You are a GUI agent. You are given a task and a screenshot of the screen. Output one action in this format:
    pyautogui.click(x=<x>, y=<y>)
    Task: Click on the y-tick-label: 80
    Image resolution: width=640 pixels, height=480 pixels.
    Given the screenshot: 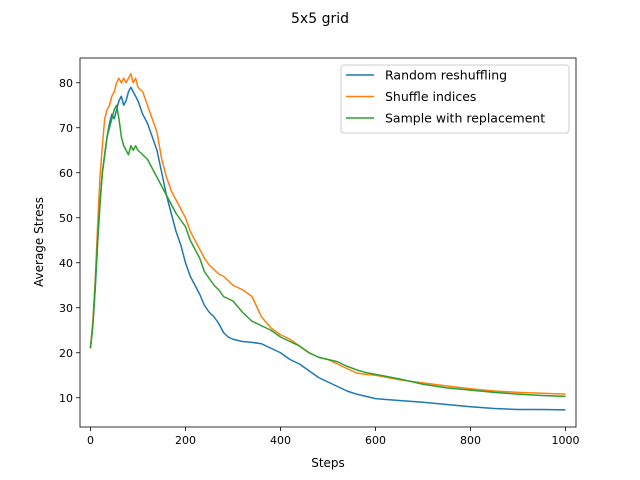 What is the action you would take?
    pyautogui.click(x=66, y=83)
    